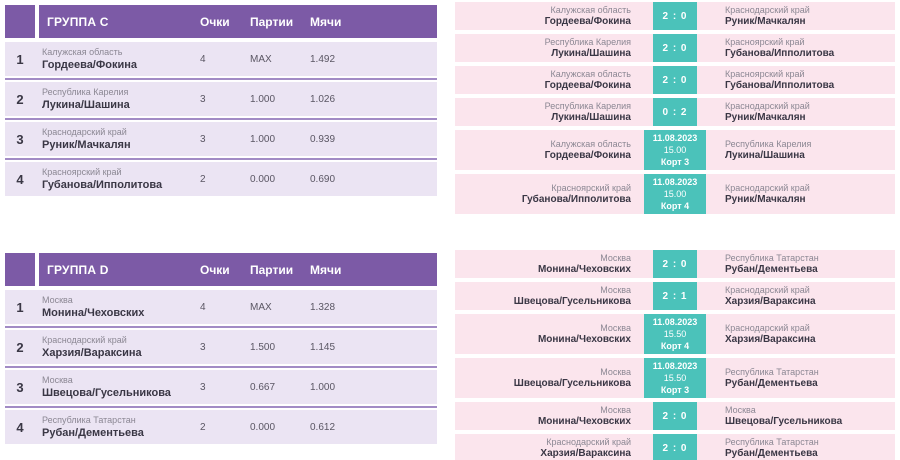  I want to click on match-score-badge: 0 : 2, so click(675, 112).